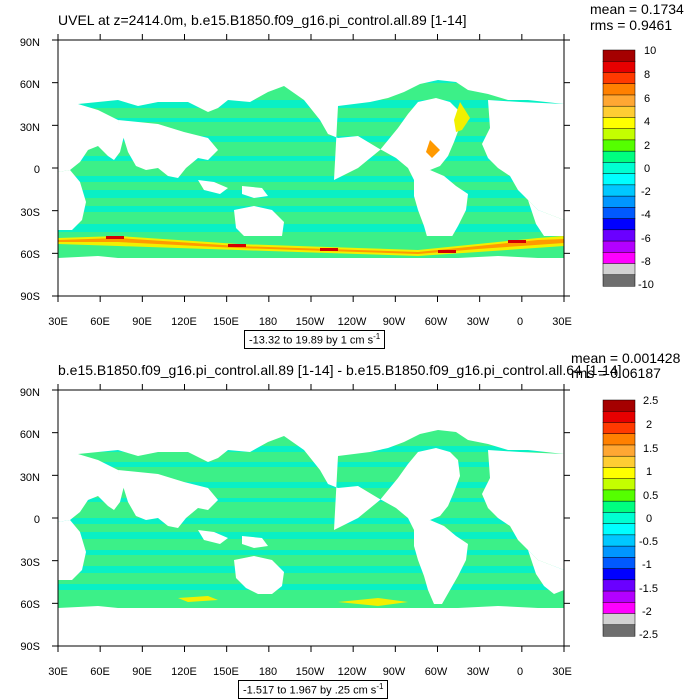 The width and height of the screenshot is (700, 700). What do you see at coordinates (184, 322) in the screenshot?
I see `lon-label: 120E` at bounding box center [184, 322].